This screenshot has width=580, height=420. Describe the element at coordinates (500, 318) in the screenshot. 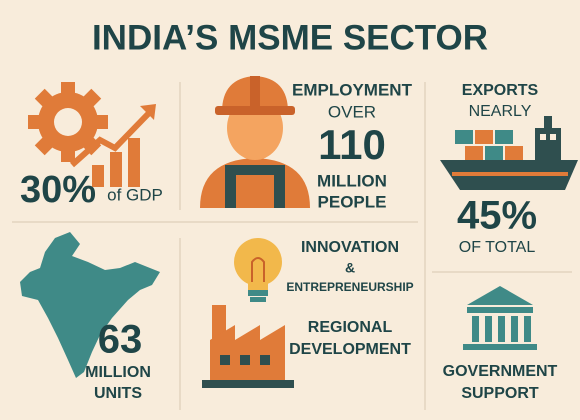

I see `government-icon` at that location.